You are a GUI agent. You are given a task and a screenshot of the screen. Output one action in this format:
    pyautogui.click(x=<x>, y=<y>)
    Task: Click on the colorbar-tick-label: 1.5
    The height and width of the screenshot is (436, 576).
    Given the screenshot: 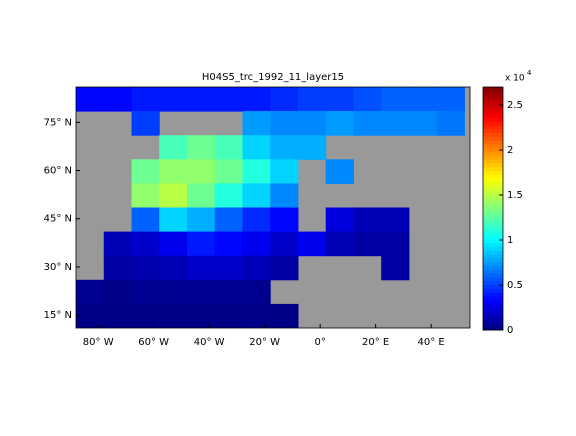 What is the action you would take?
    pyautogui.click(x=515, y=195)
    